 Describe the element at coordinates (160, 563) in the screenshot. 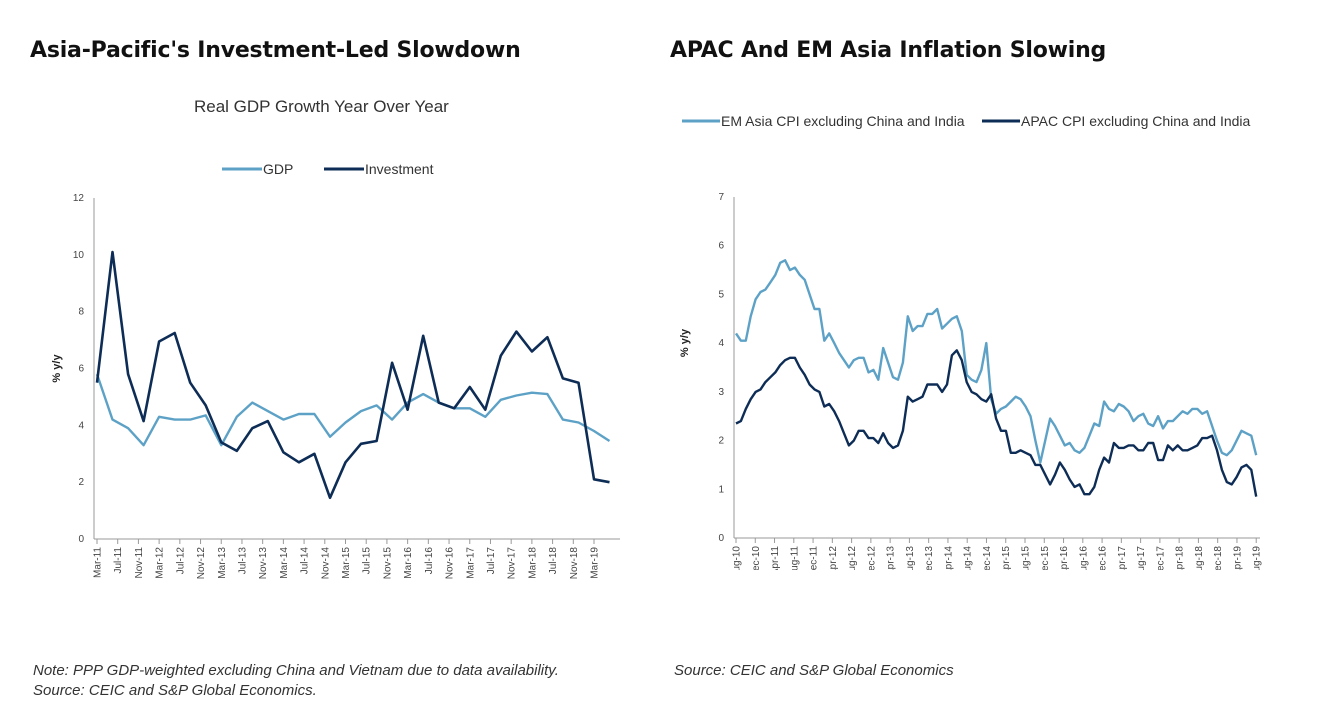

I see `x-tick-label: Mar-12` at that location.